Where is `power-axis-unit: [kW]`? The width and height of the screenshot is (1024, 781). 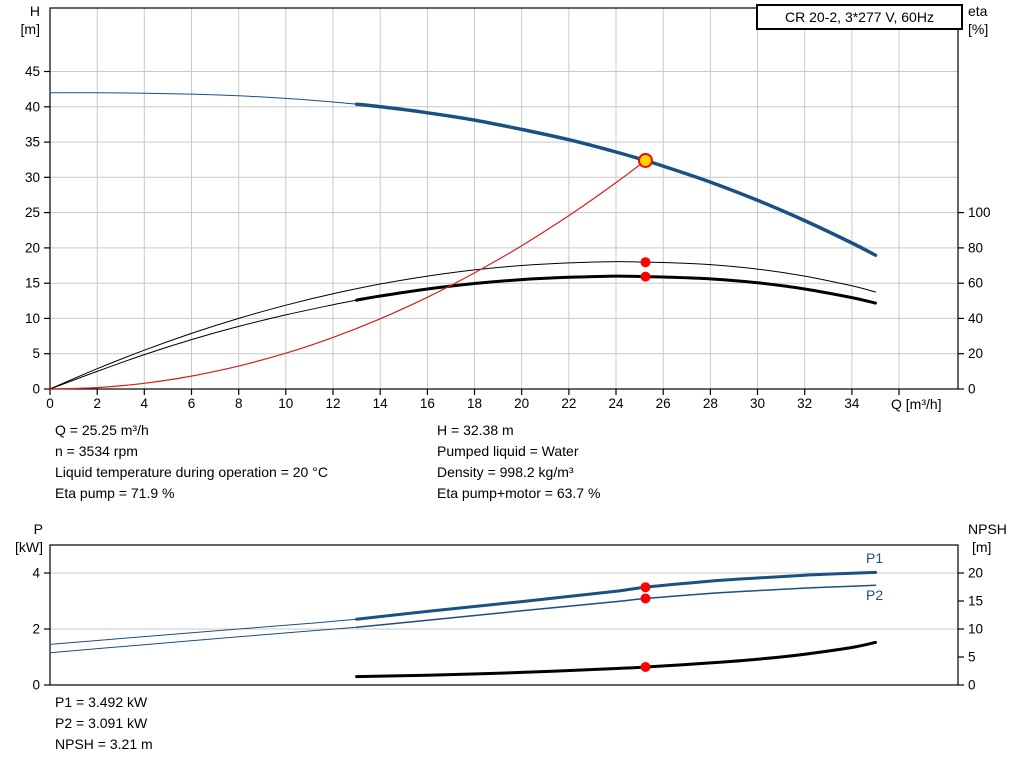 power-axis-unit: [kW] is located at coordinates (29, 547).